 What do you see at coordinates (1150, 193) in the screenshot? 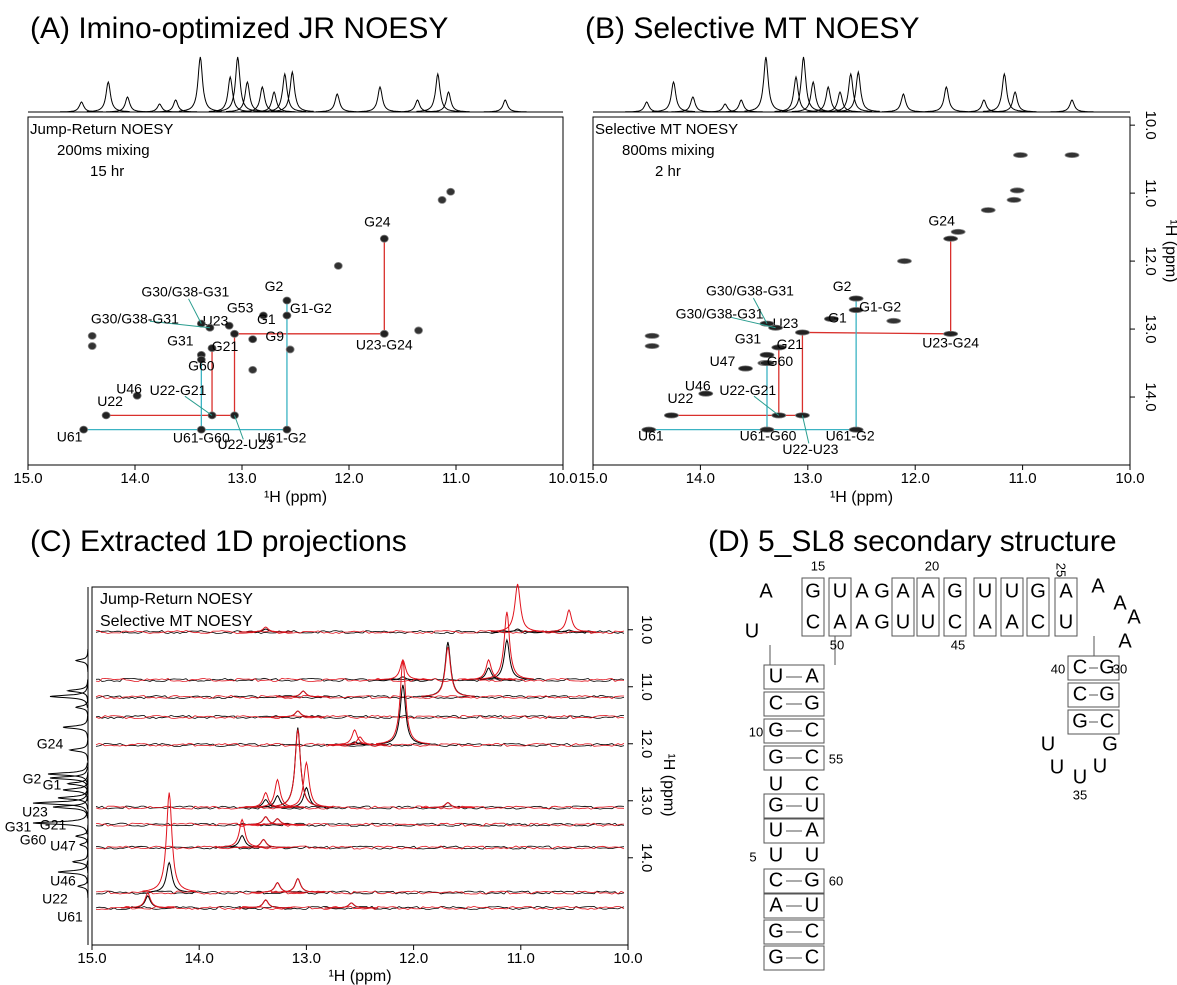
I see `y-tick-label: 11.0` at bounding box center [1150, 193].